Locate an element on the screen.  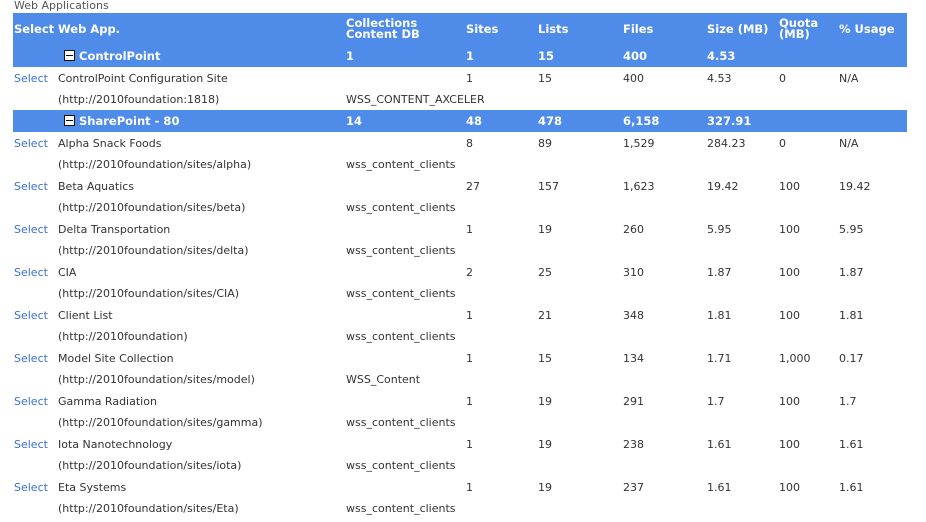
group-collections: 14 is located at coordinates (405, 121).